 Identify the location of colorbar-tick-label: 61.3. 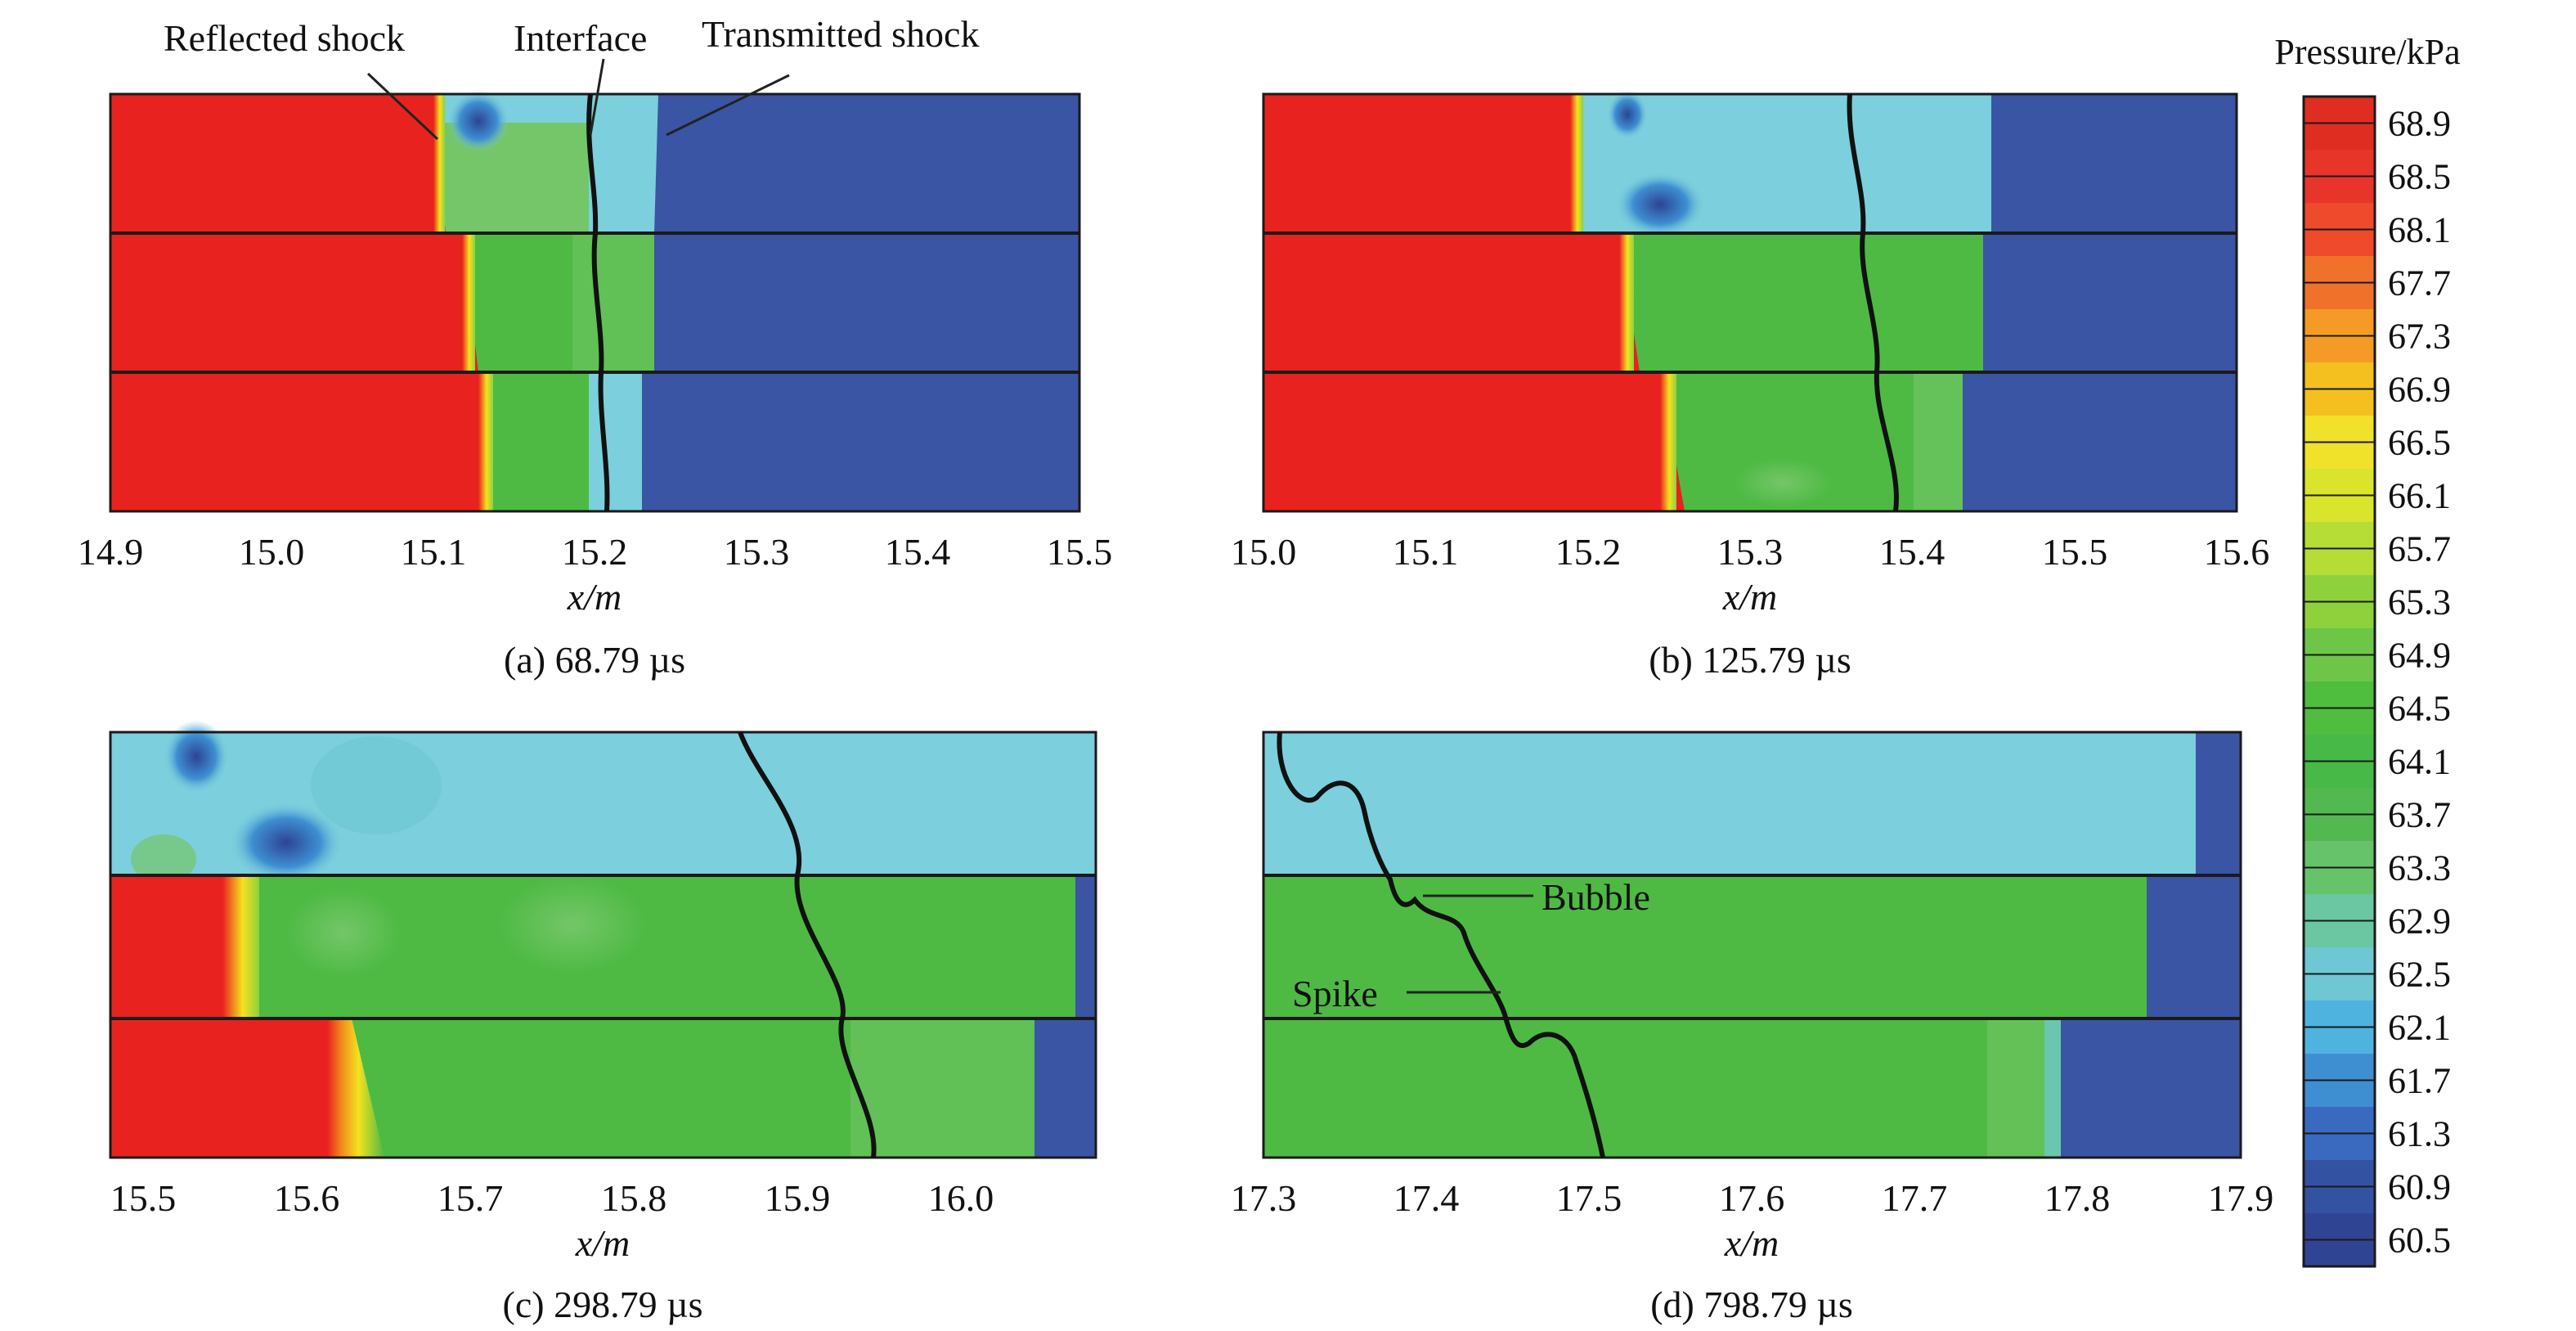
(2420, 1134).